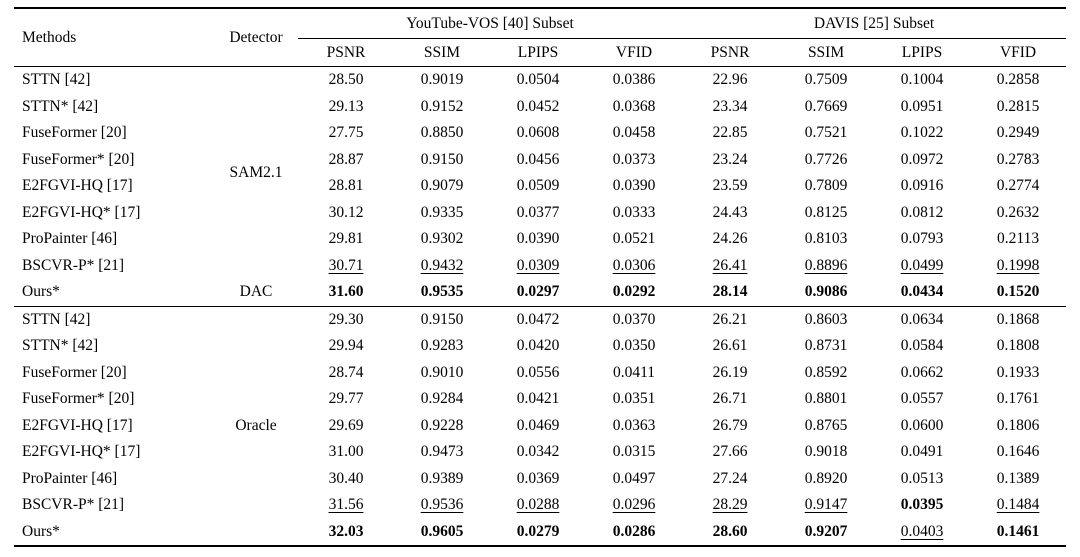  Describe the element at coordinates (442, 212) in the screenshot. I see `metric-cell: 0.9335` at that location.